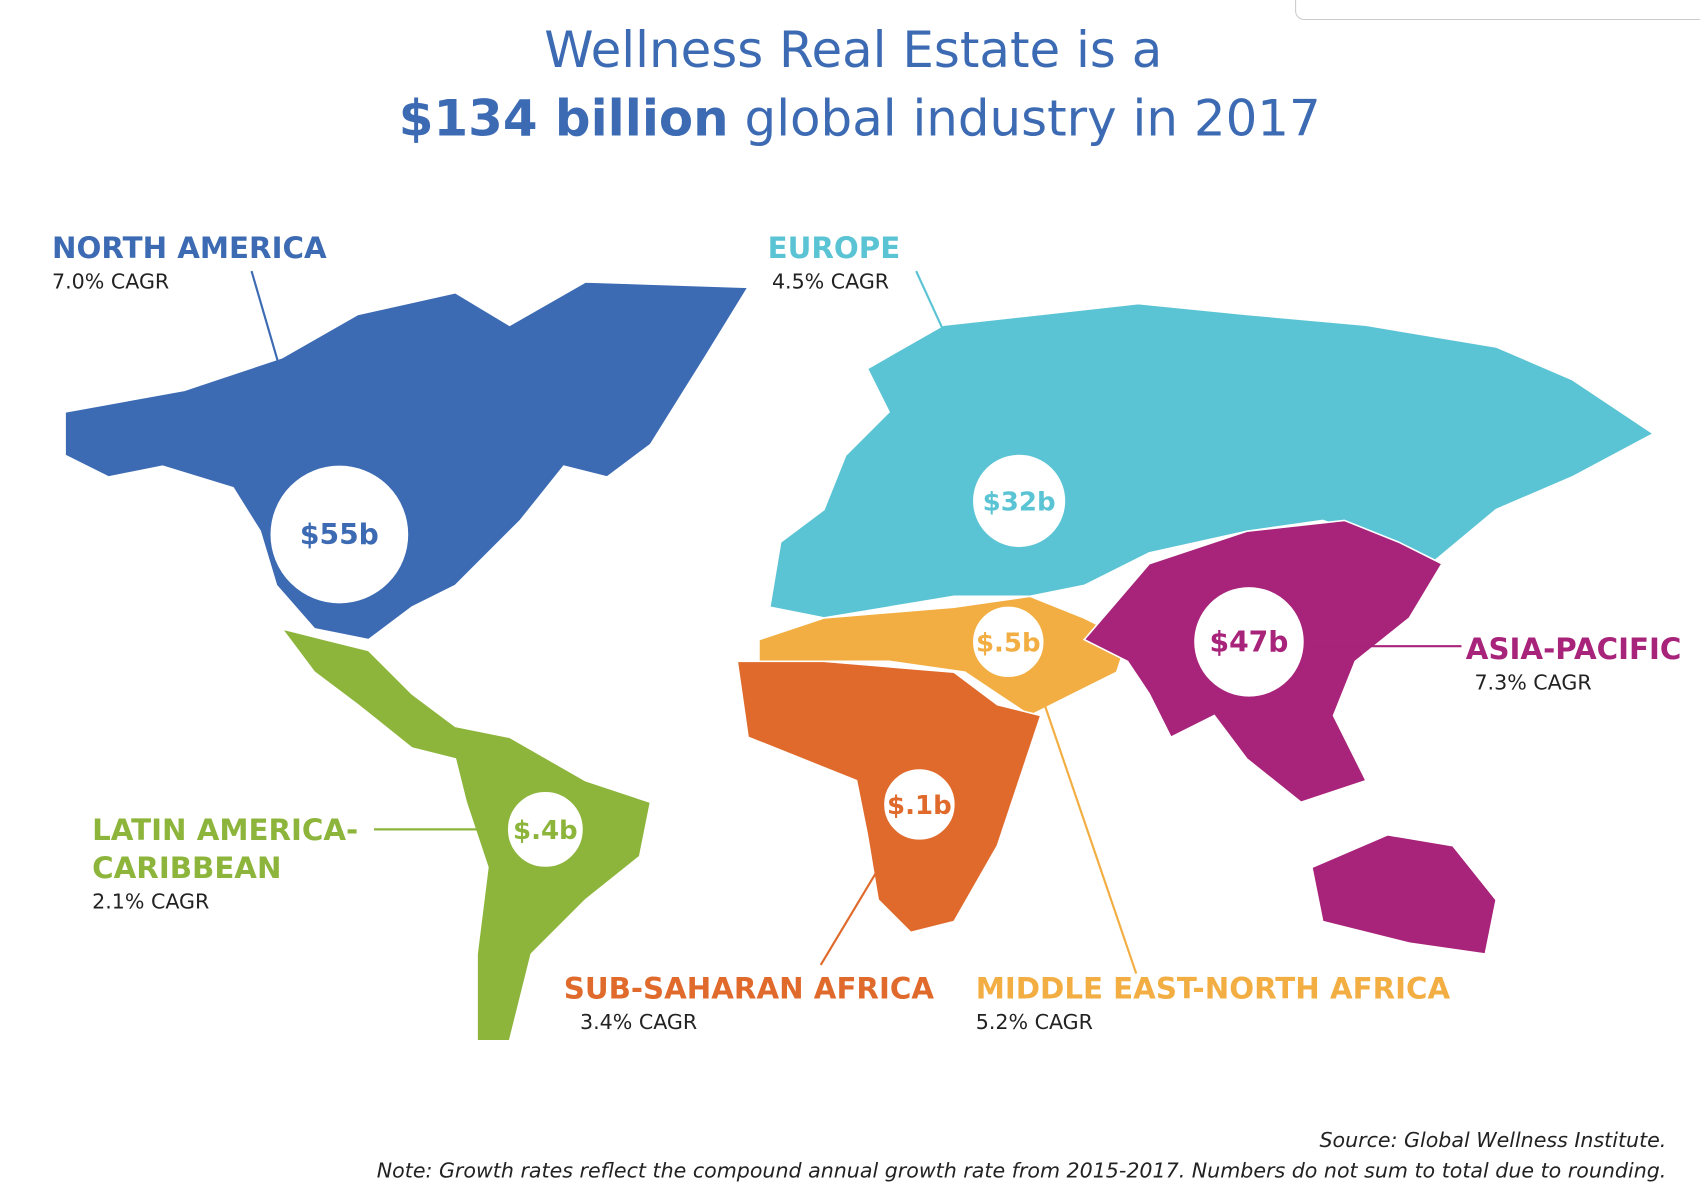  I want to click on region-name: CARIBBEAN, so click(186, 868).